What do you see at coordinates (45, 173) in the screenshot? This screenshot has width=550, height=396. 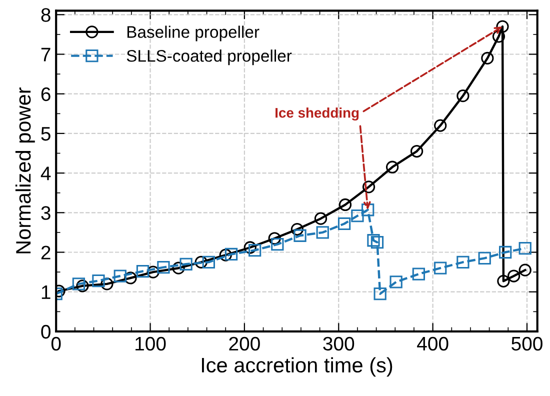 I see `y-tick-label: 4` at bounding box center [45, 173].